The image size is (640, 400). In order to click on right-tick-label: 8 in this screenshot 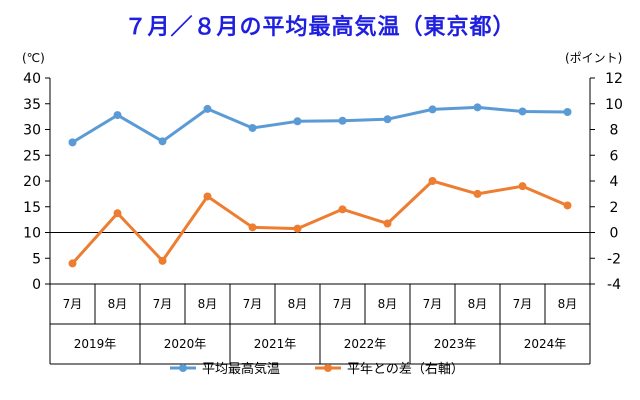, I will do `click(614, 131)`.